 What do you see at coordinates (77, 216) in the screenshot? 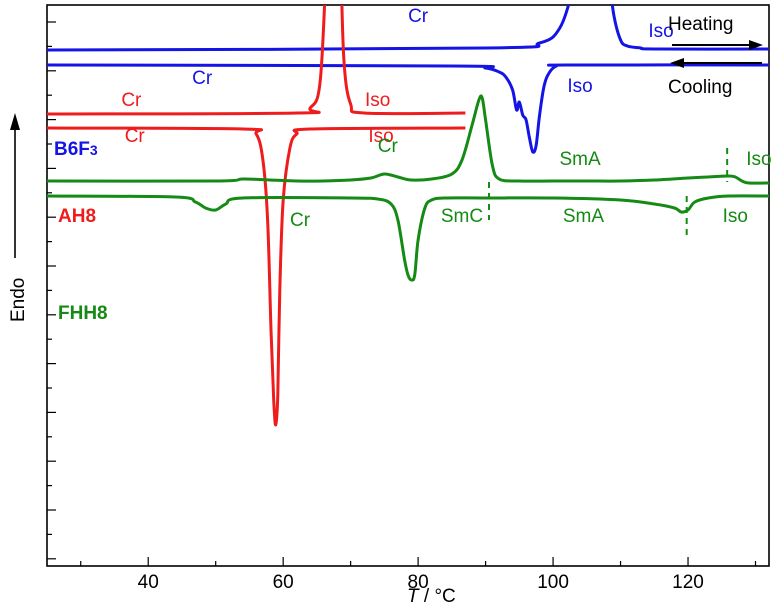
I see `compound-name-ah8: AH8` at bounding box center [77, 216].